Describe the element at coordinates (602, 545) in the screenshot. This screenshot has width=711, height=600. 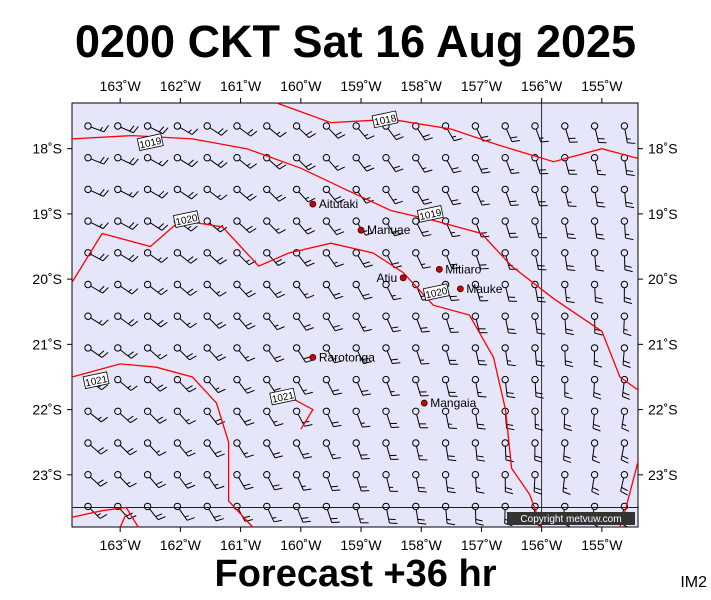
I see `bottom-axis-label: 155˚W` at that location.